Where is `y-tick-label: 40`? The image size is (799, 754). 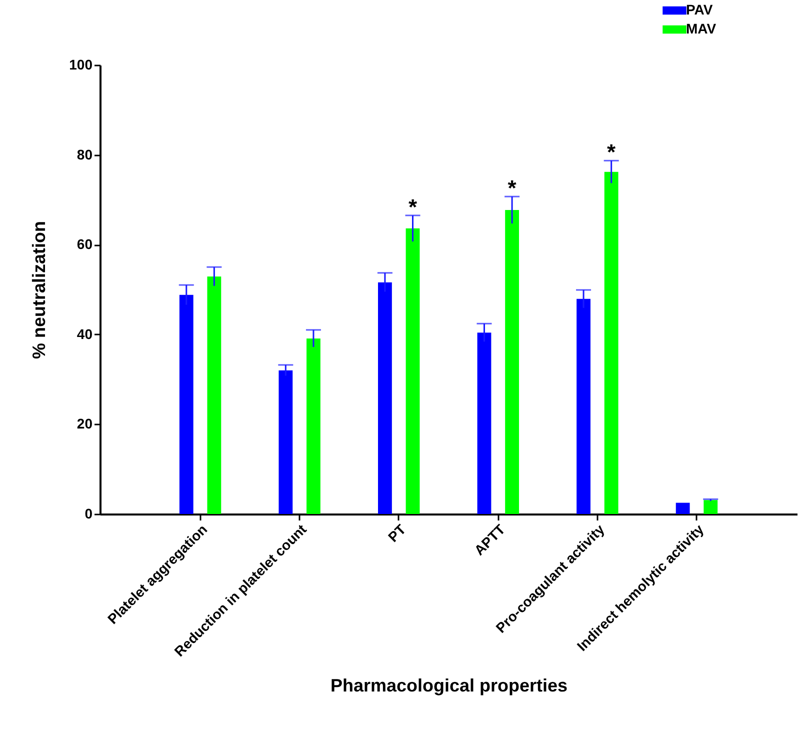
y-tick-label: 40 is located at coordinates (84, 334).